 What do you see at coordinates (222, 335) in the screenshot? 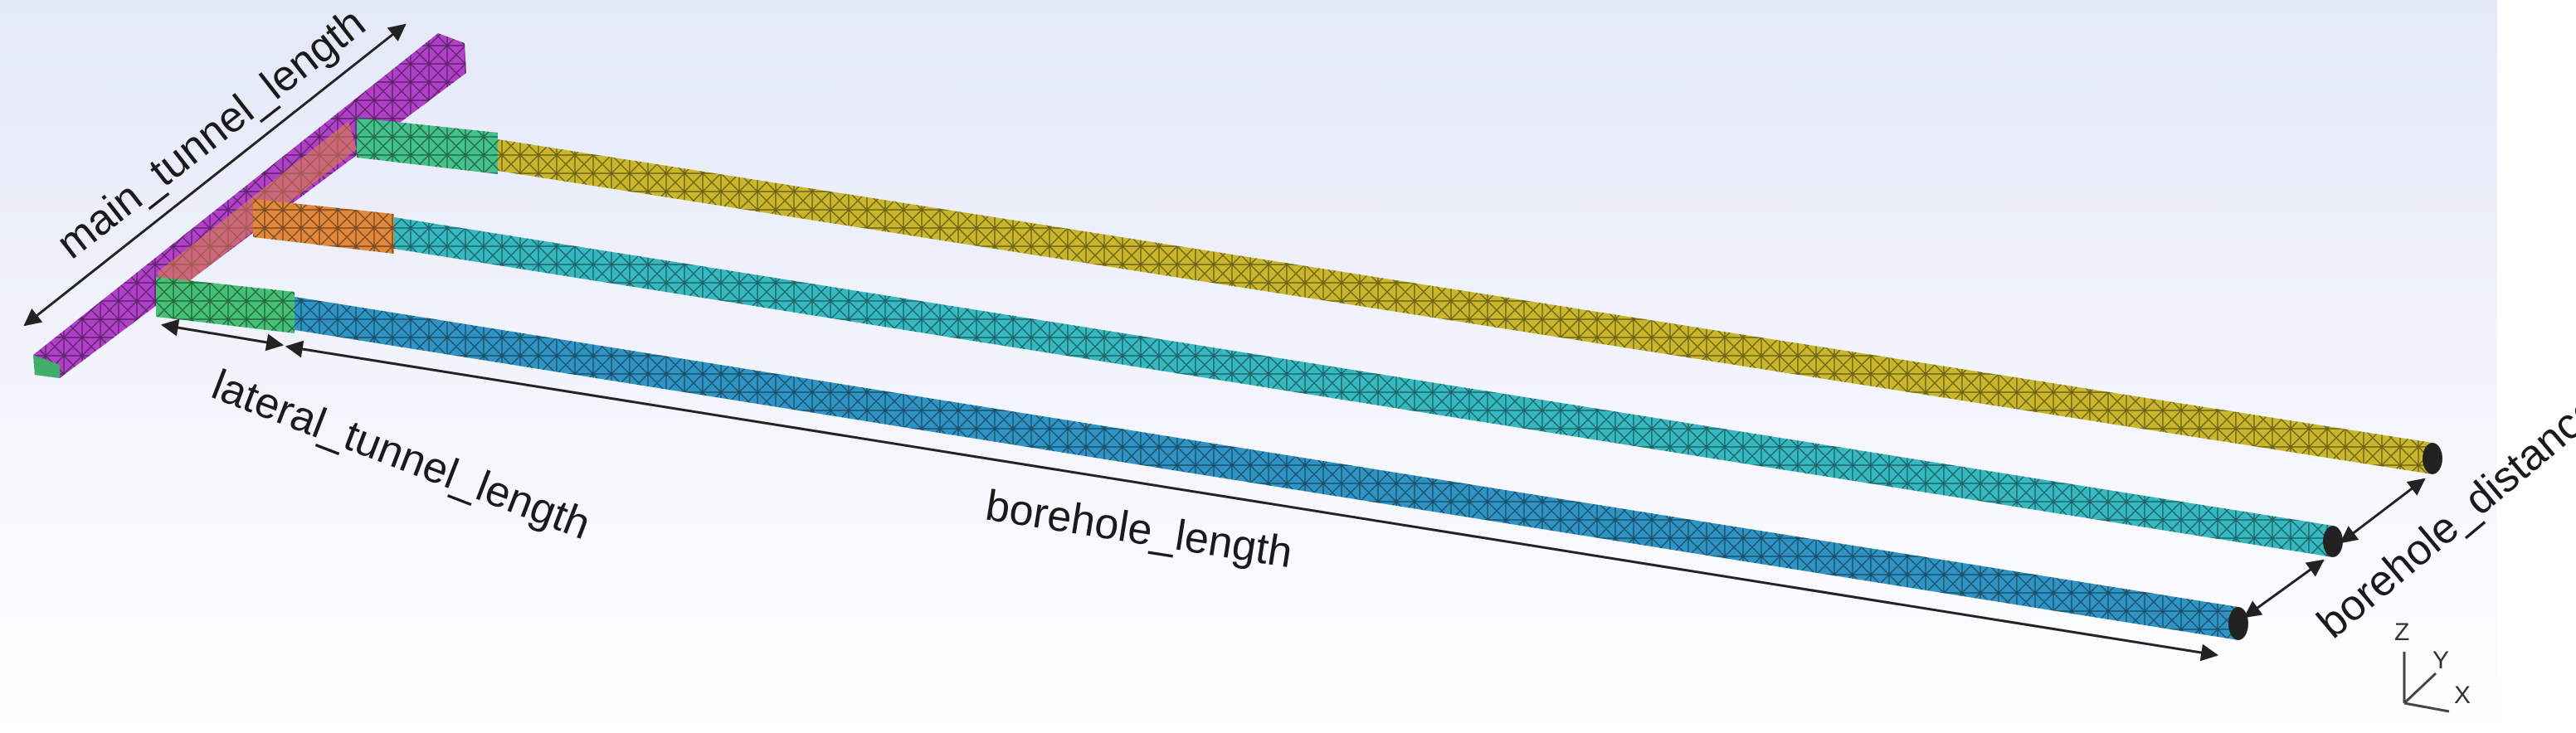
I see `dimension-lateral-tunnel-arrow` at bounding box center [222, 335].